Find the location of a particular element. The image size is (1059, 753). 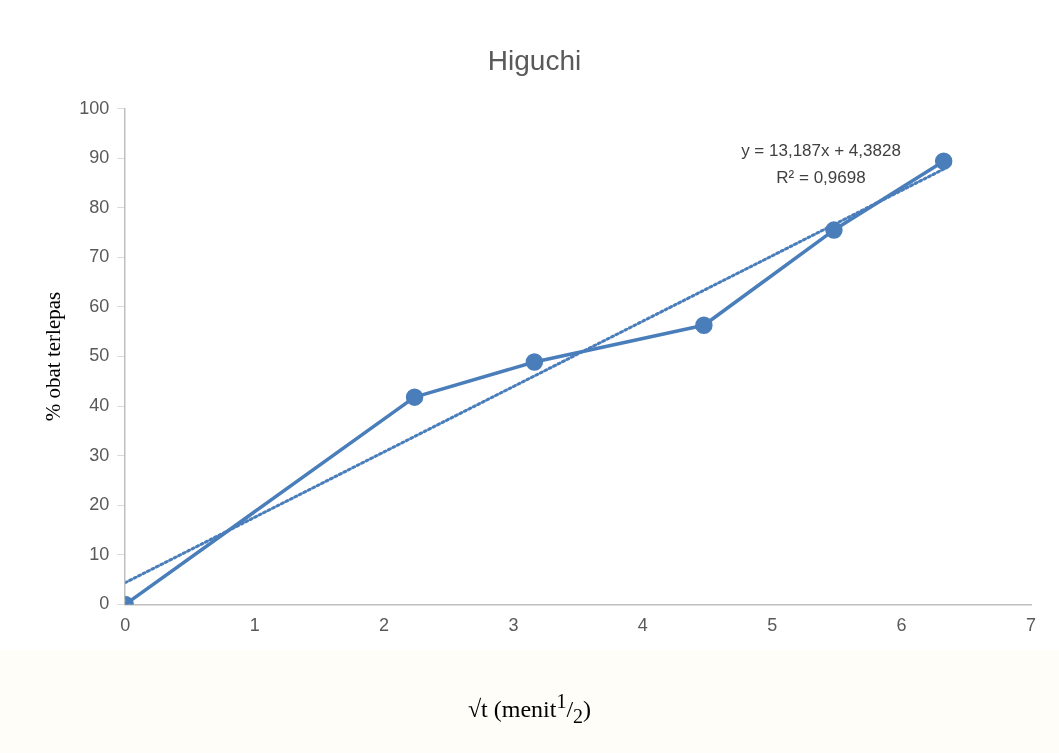

annotation: R² = 0,9698 is located at coordinates (821, 178).